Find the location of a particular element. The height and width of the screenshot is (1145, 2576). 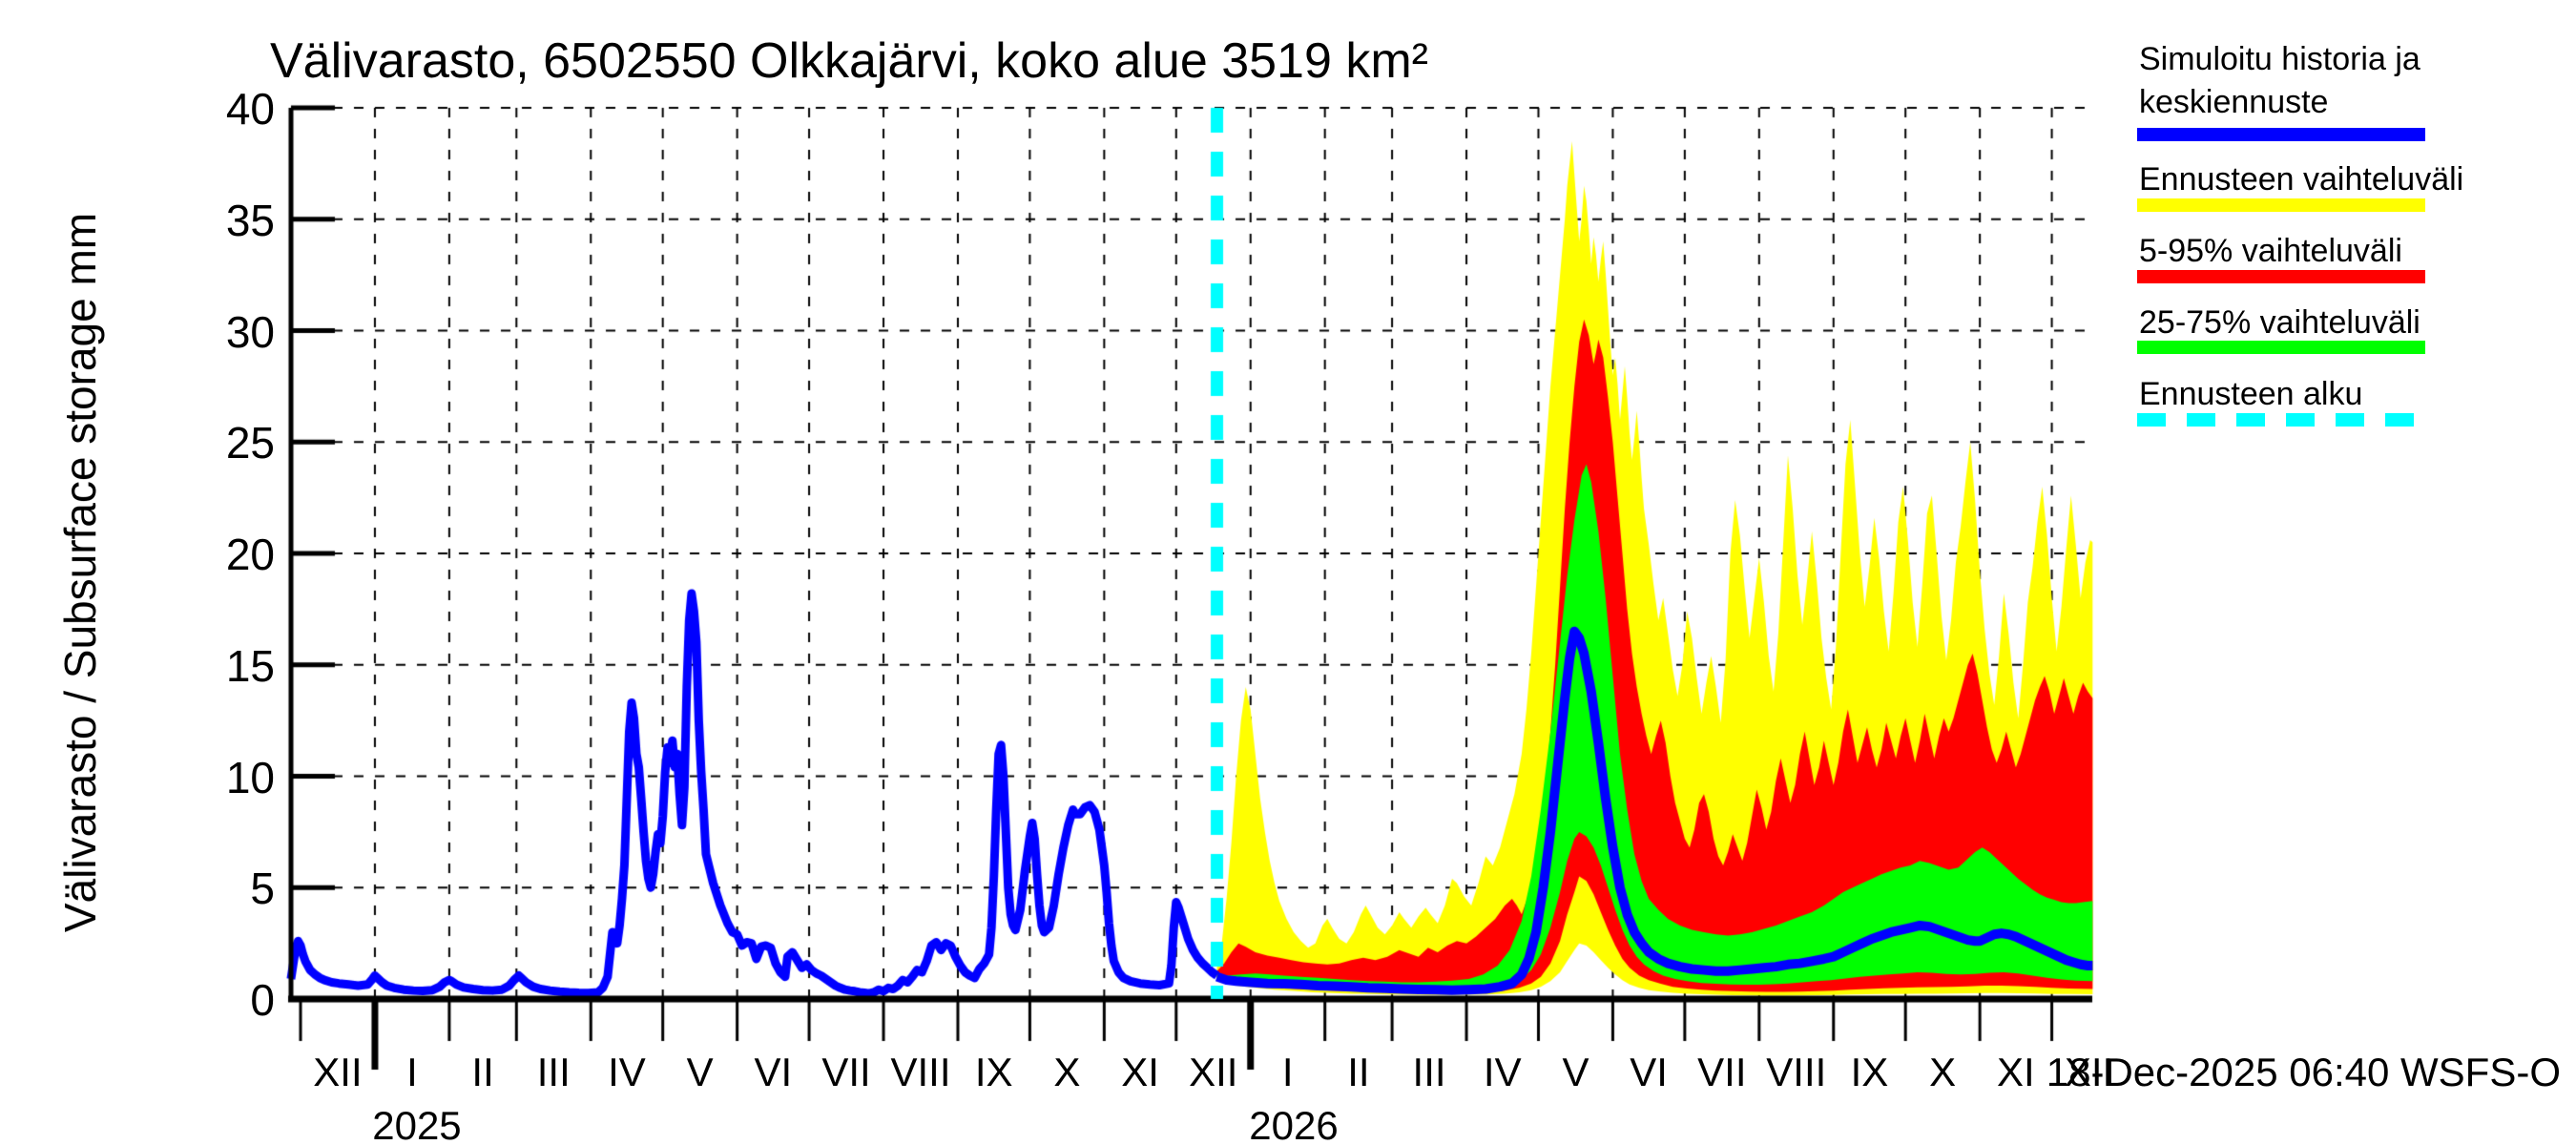

y-tick-label: 10 is located at coordinates (250, 777).